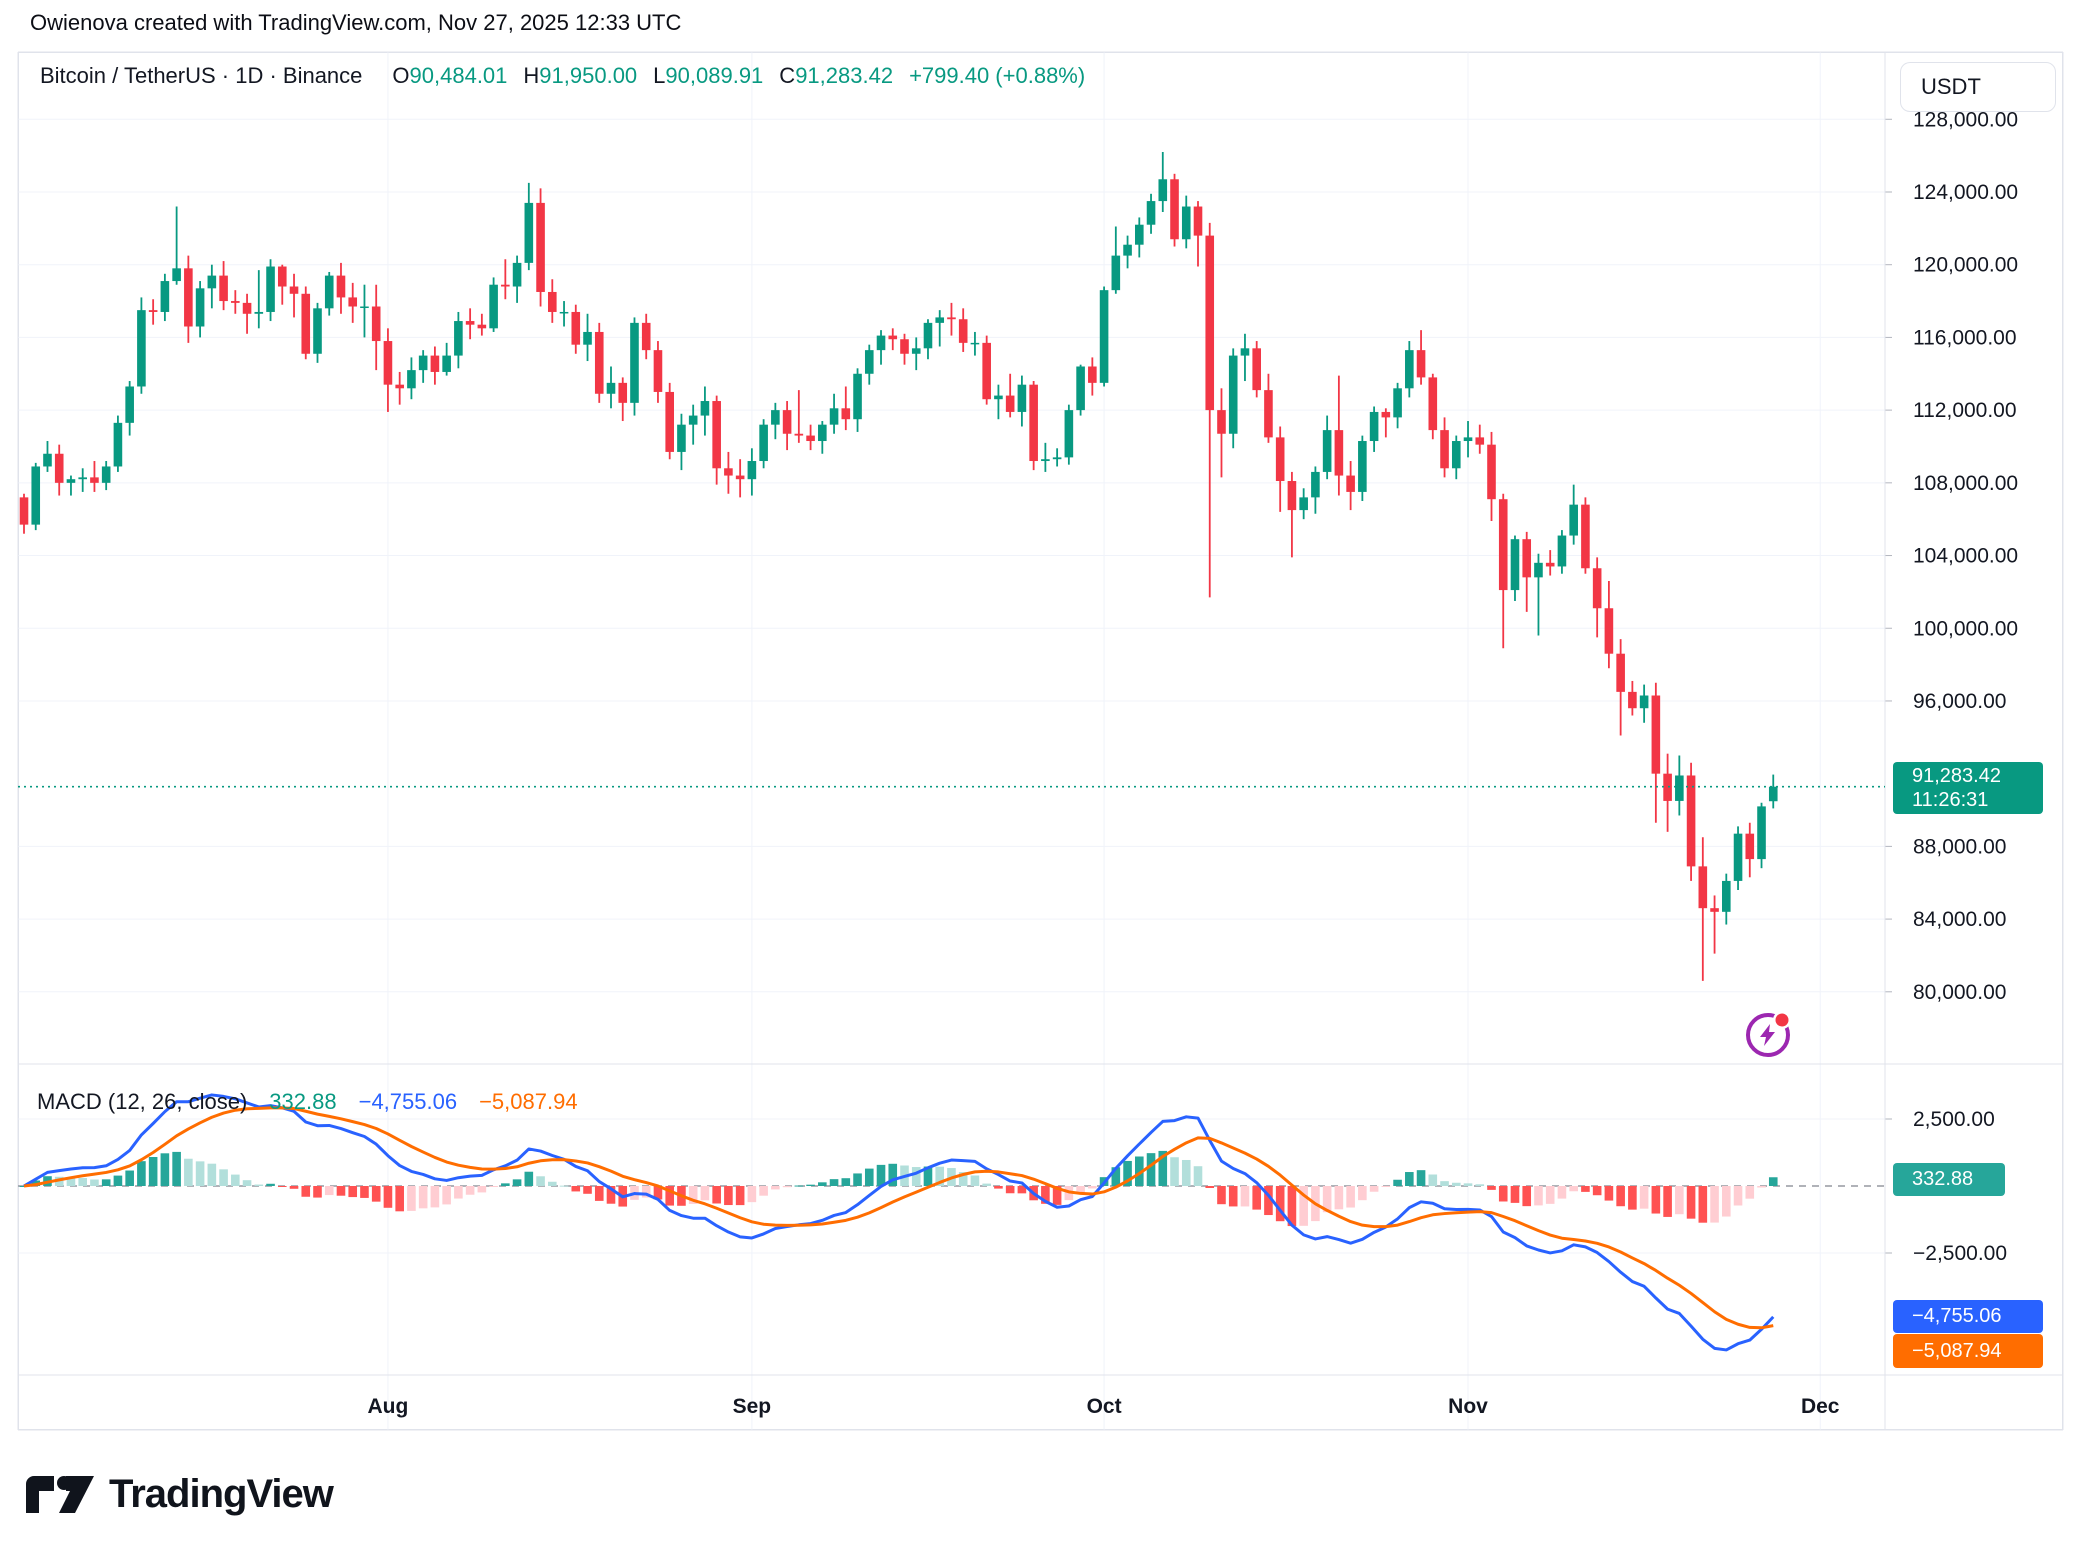  I want to click on time-axis-label: Sep, so click(752, 1406).